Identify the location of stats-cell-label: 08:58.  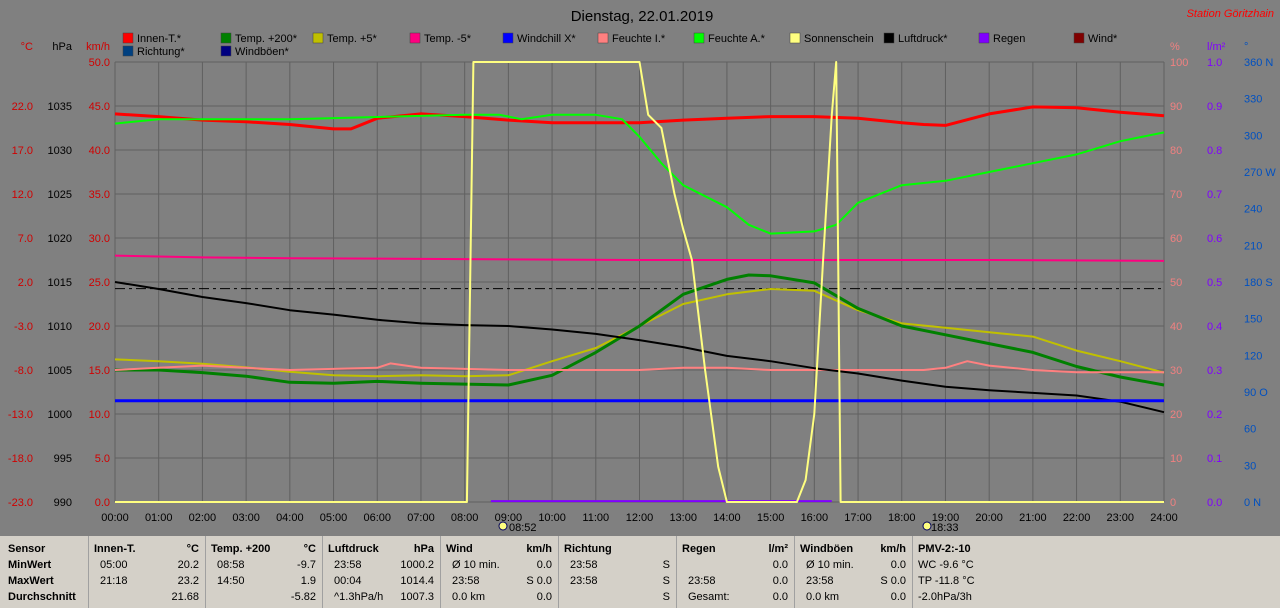
(231, 565).